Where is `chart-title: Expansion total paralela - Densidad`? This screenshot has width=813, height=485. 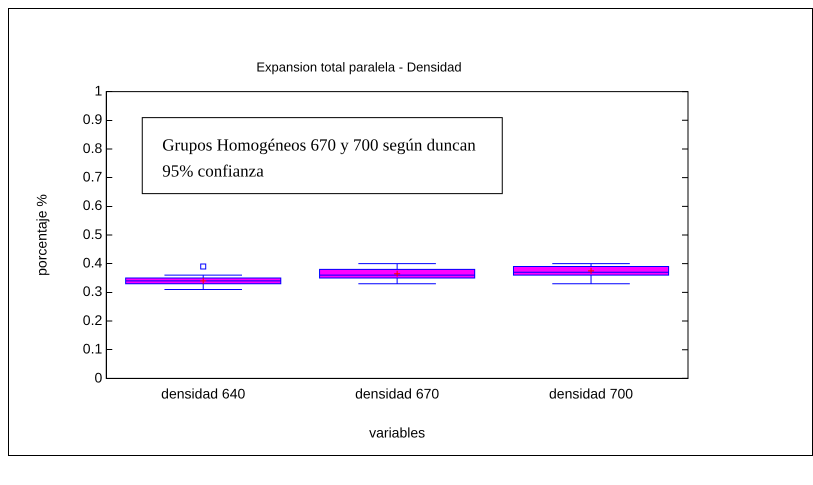
chart-title: Expansion total paralela - Densidad is located at coordinates (359, 66).